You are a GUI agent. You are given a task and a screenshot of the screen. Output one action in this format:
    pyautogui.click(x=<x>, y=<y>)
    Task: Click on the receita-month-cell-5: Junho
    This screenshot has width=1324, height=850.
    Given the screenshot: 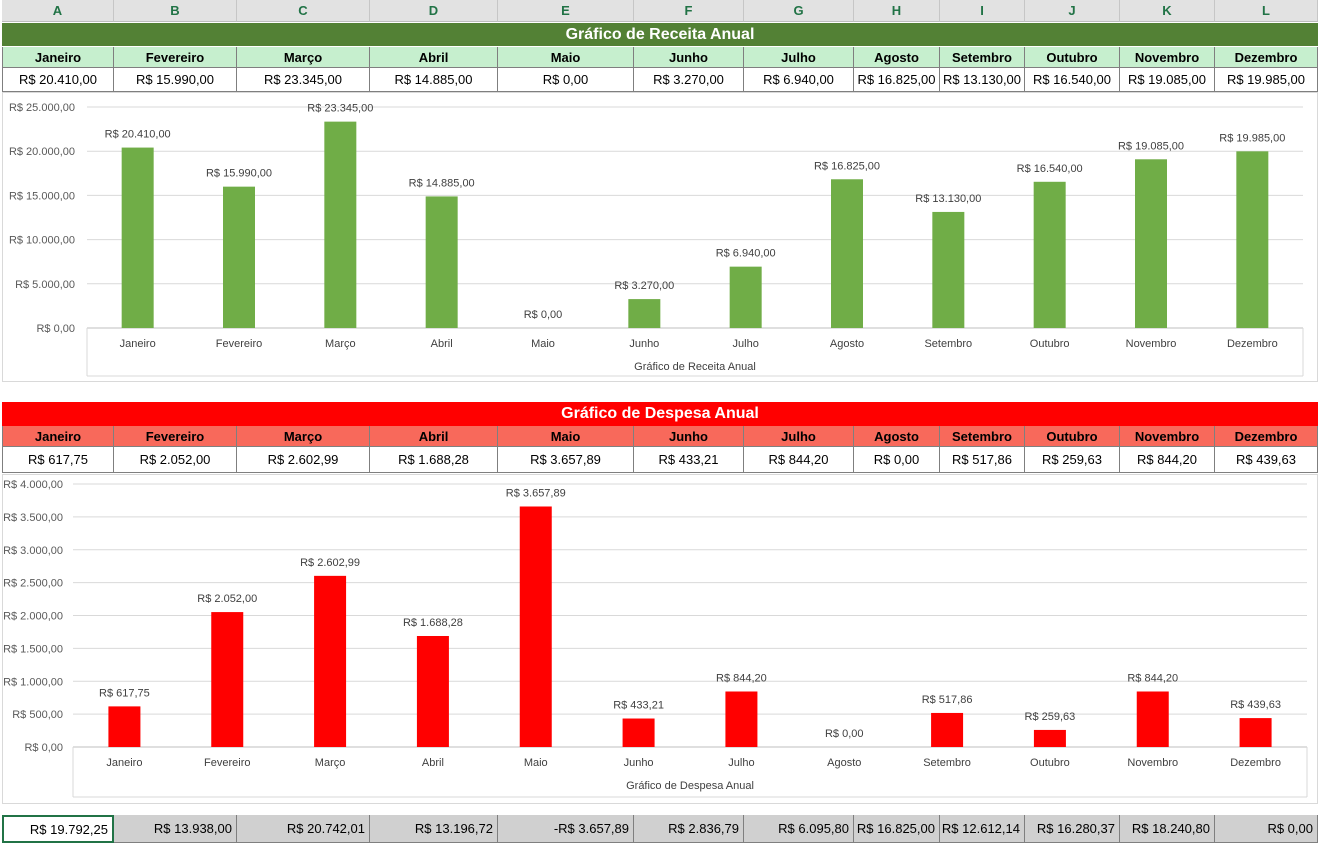 What is the action you would take?
    pyautogui.click(x=689, y=57)
    